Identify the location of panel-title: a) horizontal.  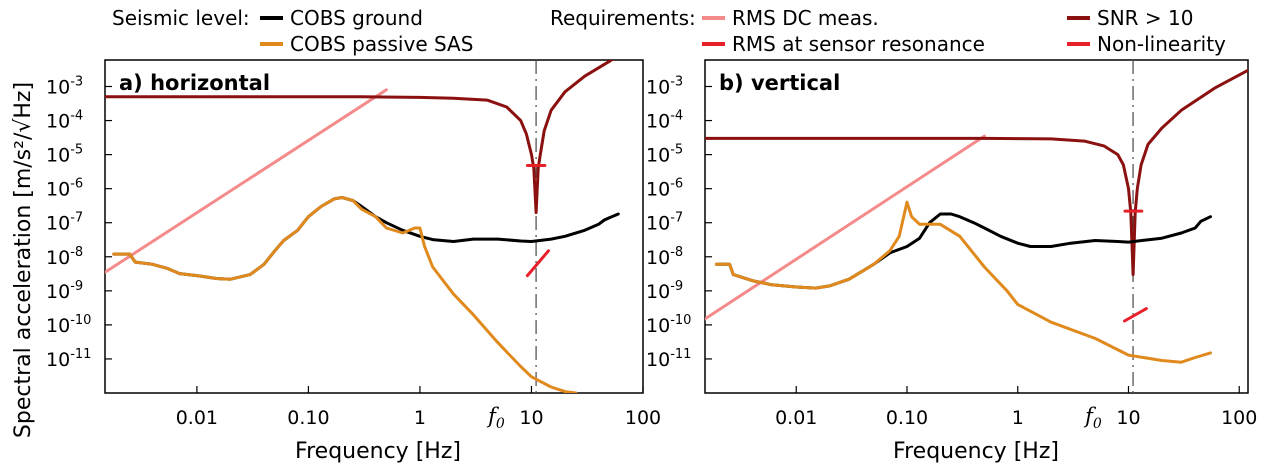
(194, 83).